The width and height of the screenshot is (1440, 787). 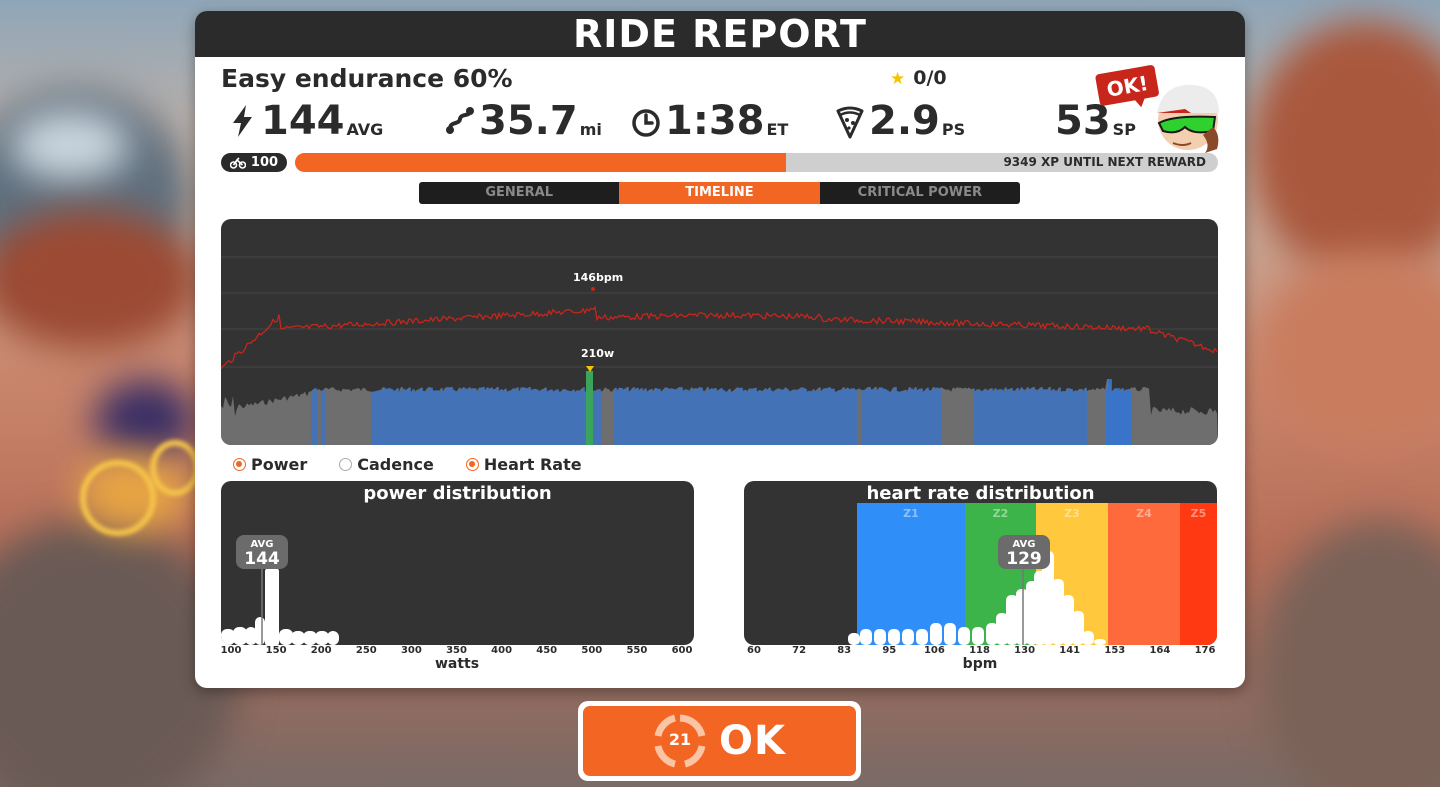 I want to click on elapsed-time-stat: 1:38 ET, so click(x=709, y=121).